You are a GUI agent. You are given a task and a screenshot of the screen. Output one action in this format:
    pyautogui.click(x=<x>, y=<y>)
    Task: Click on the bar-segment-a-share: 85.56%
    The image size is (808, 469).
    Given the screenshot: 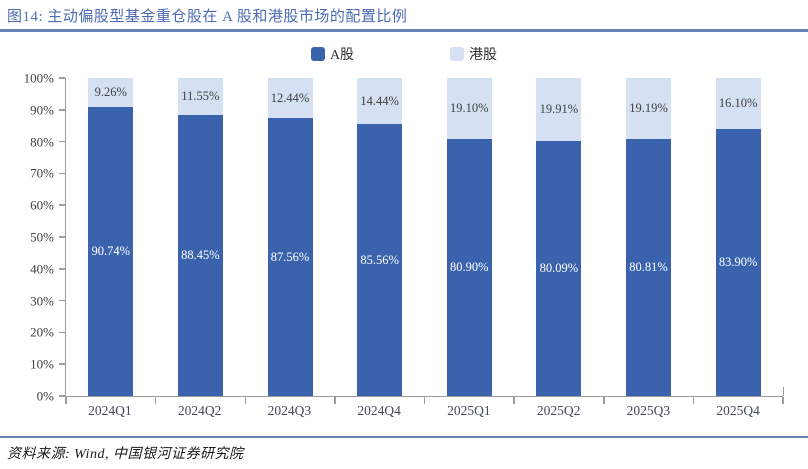 What is the action you would take?
    pyautogui.click(x=380, y=259)
    